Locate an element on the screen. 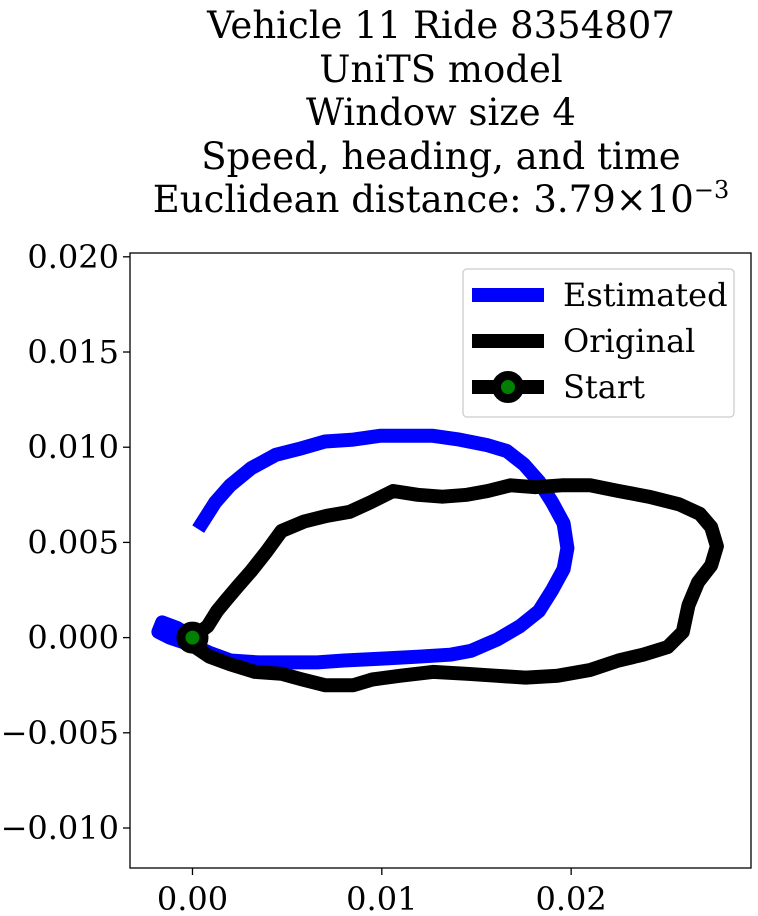 The width and height of the screenshot is (758, 916). legend: Estimated Original Start is located at coordinates (598, 343).